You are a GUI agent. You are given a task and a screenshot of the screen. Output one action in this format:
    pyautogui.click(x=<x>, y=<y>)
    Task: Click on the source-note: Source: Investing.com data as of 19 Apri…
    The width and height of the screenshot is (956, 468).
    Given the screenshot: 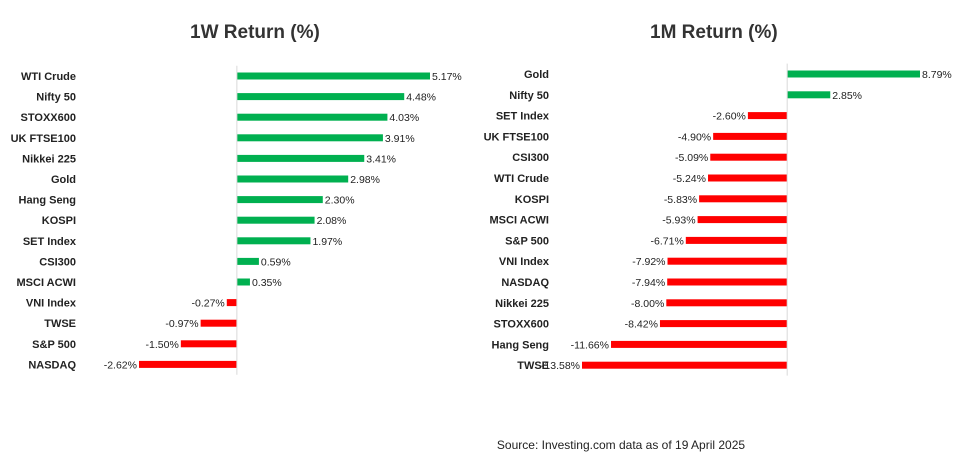 What is the action you would take?
    pyautogui.click(x=478, y=445)
    